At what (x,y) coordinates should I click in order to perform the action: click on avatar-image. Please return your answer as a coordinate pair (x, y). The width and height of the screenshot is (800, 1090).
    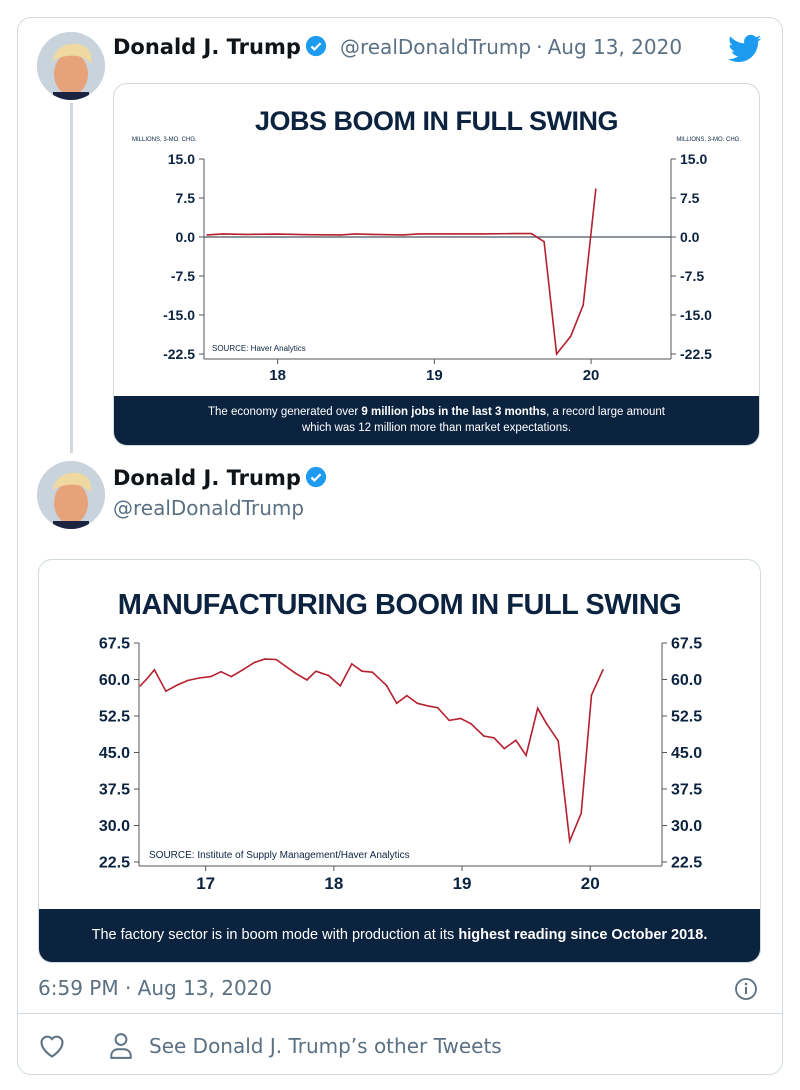
    Looking at the image, I should click on (71, 495).